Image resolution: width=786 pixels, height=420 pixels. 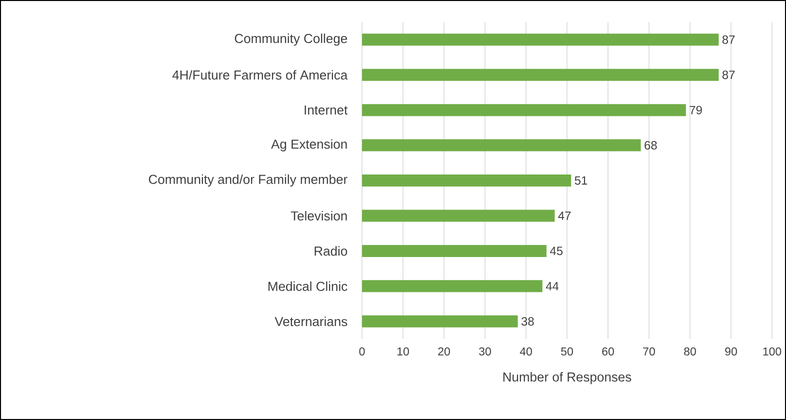 I want to click on data-label: 68, so click(x=650, y=145).